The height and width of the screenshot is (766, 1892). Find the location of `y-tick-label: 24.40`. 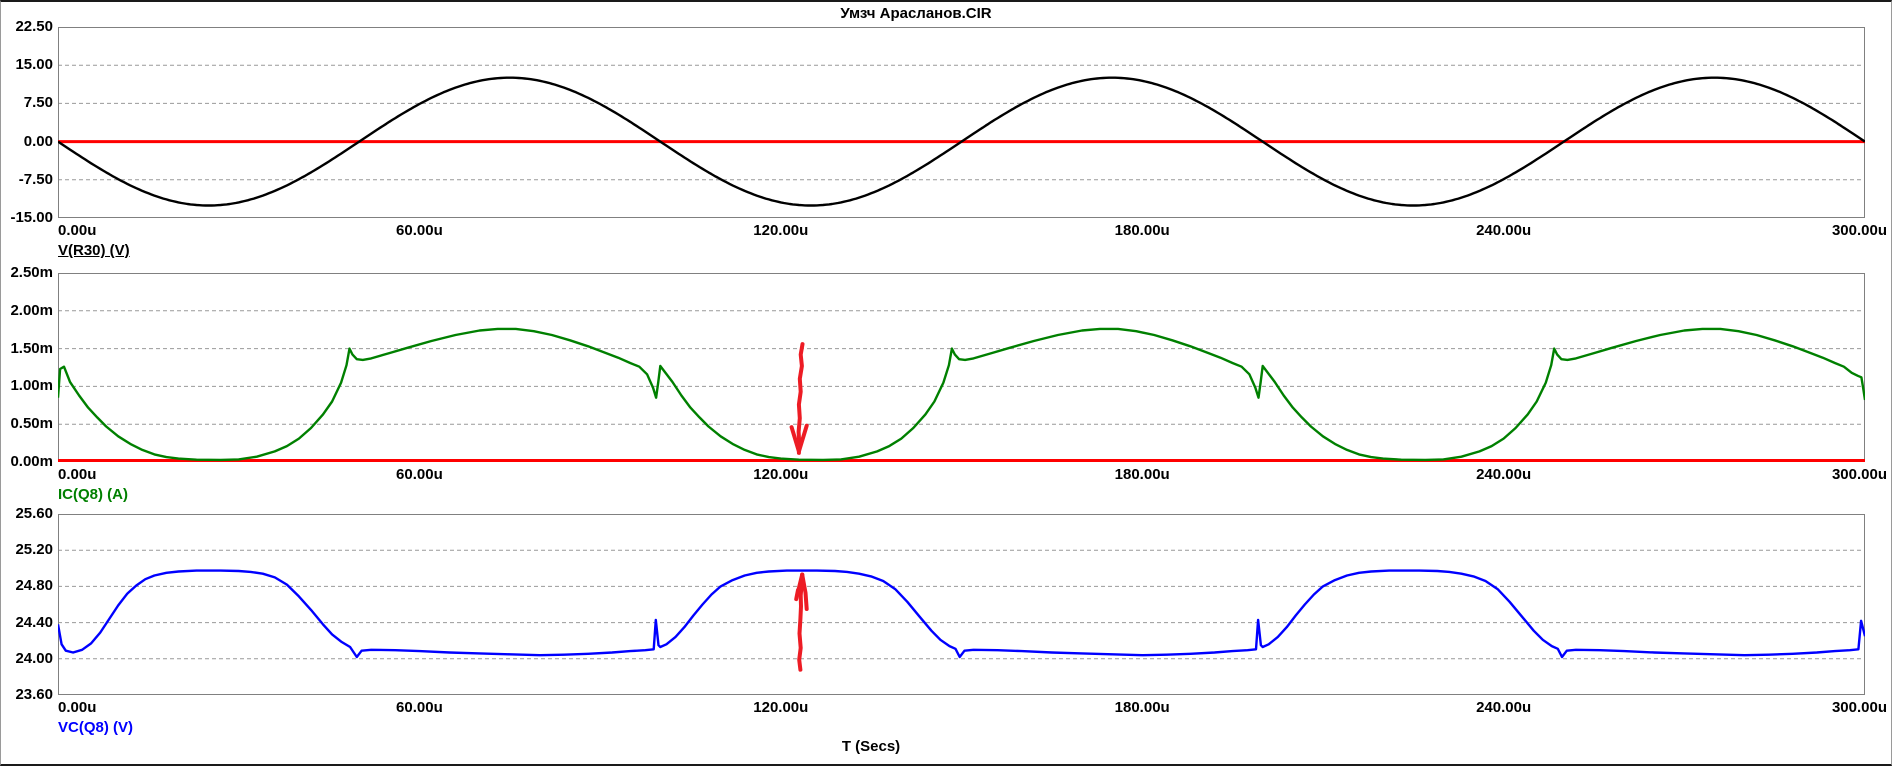

y-tick-label: 24.40 is located at coordinates (34, 622).